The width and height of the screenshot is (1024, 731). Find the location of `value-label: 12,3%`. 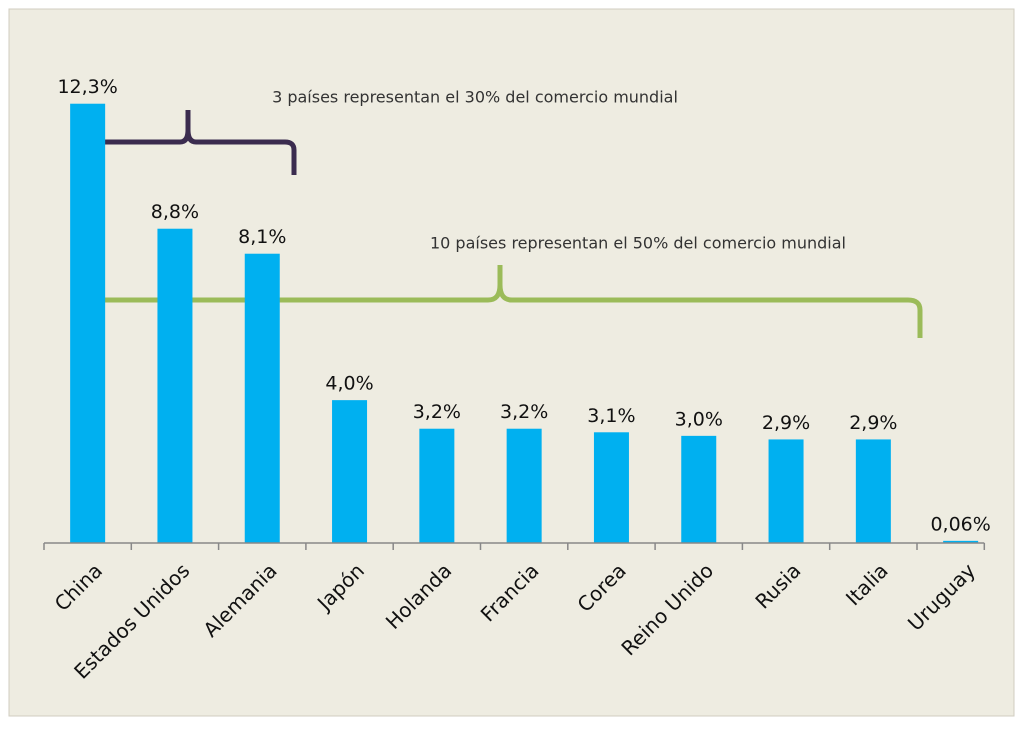

value-label: 12,3% is located at coordinates (87, 87).